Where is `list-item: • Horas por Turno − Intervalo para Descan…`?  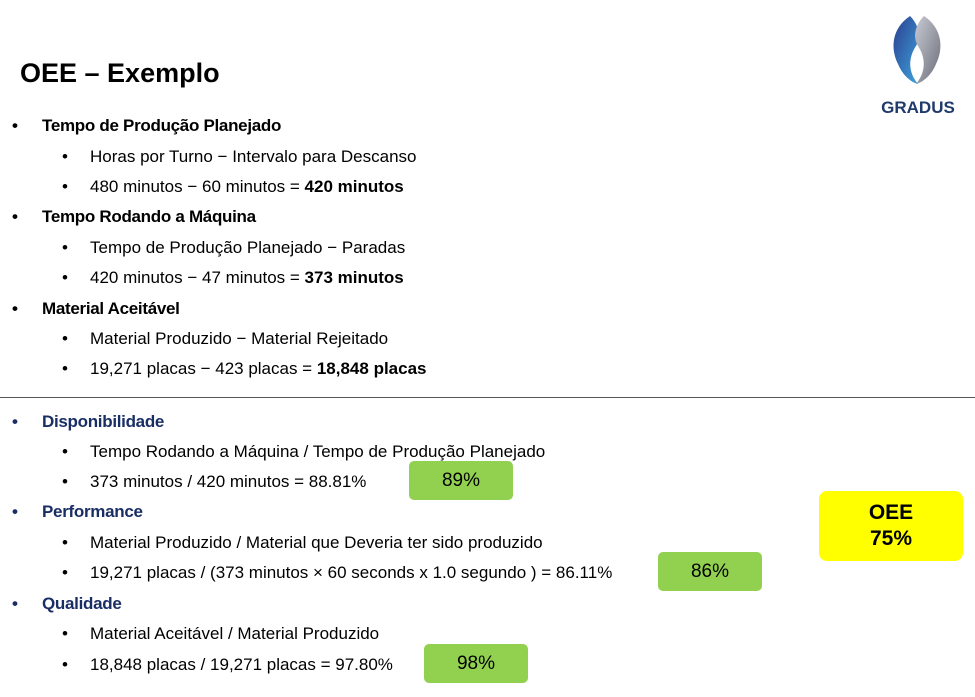
list-item: • Horas por Turno − Intervalo para Descan… is located at coordinates (239, 157).